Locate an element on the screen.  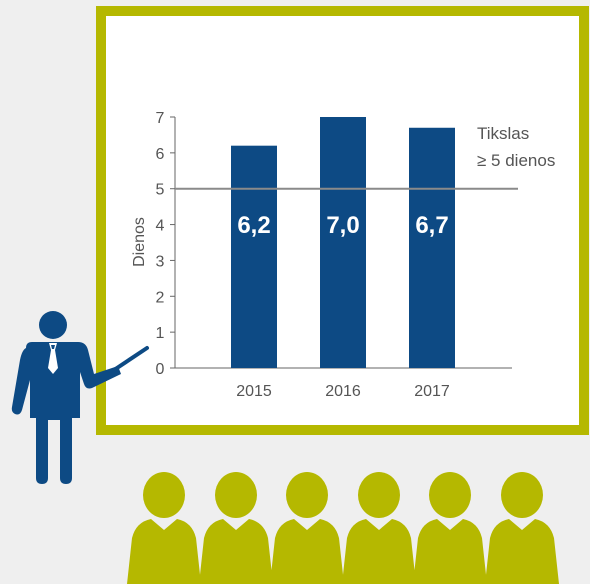
x-axis-labels: 2015 2016 2017 is located at coordinates (343, 391).